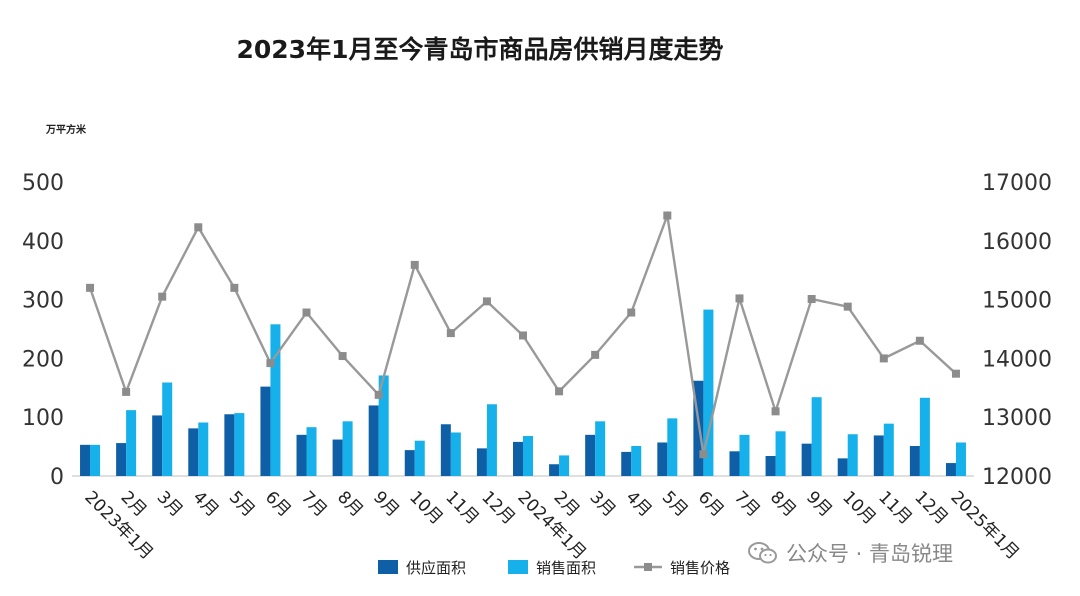 The image size is (1080, 596). I want to click on watermark-text: 公众号 · 青岛锐理, so click(870, 554).